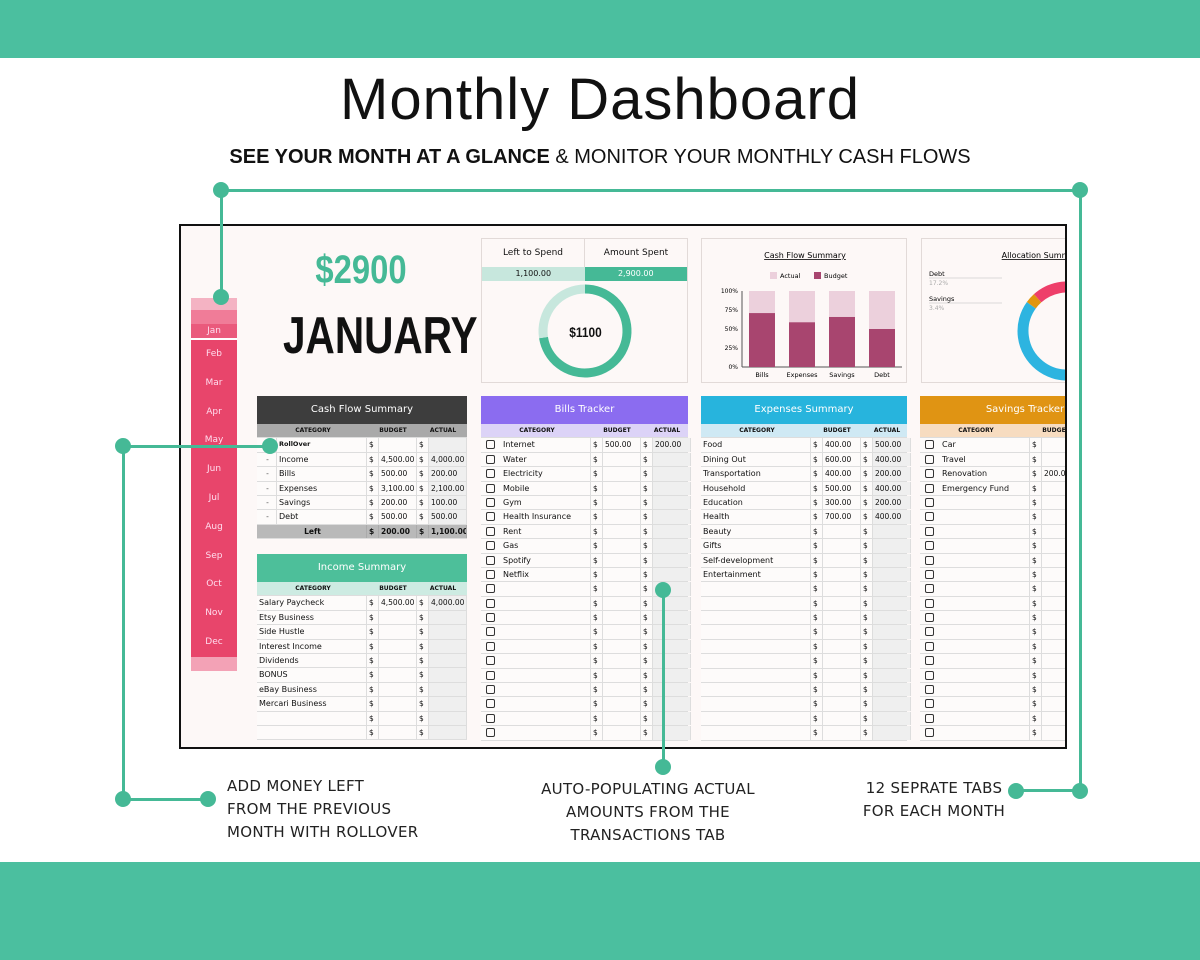 The height and width of the screenshot is (960, 1200). I want to click on month-tab-apr: Apr, so click(214, 412).